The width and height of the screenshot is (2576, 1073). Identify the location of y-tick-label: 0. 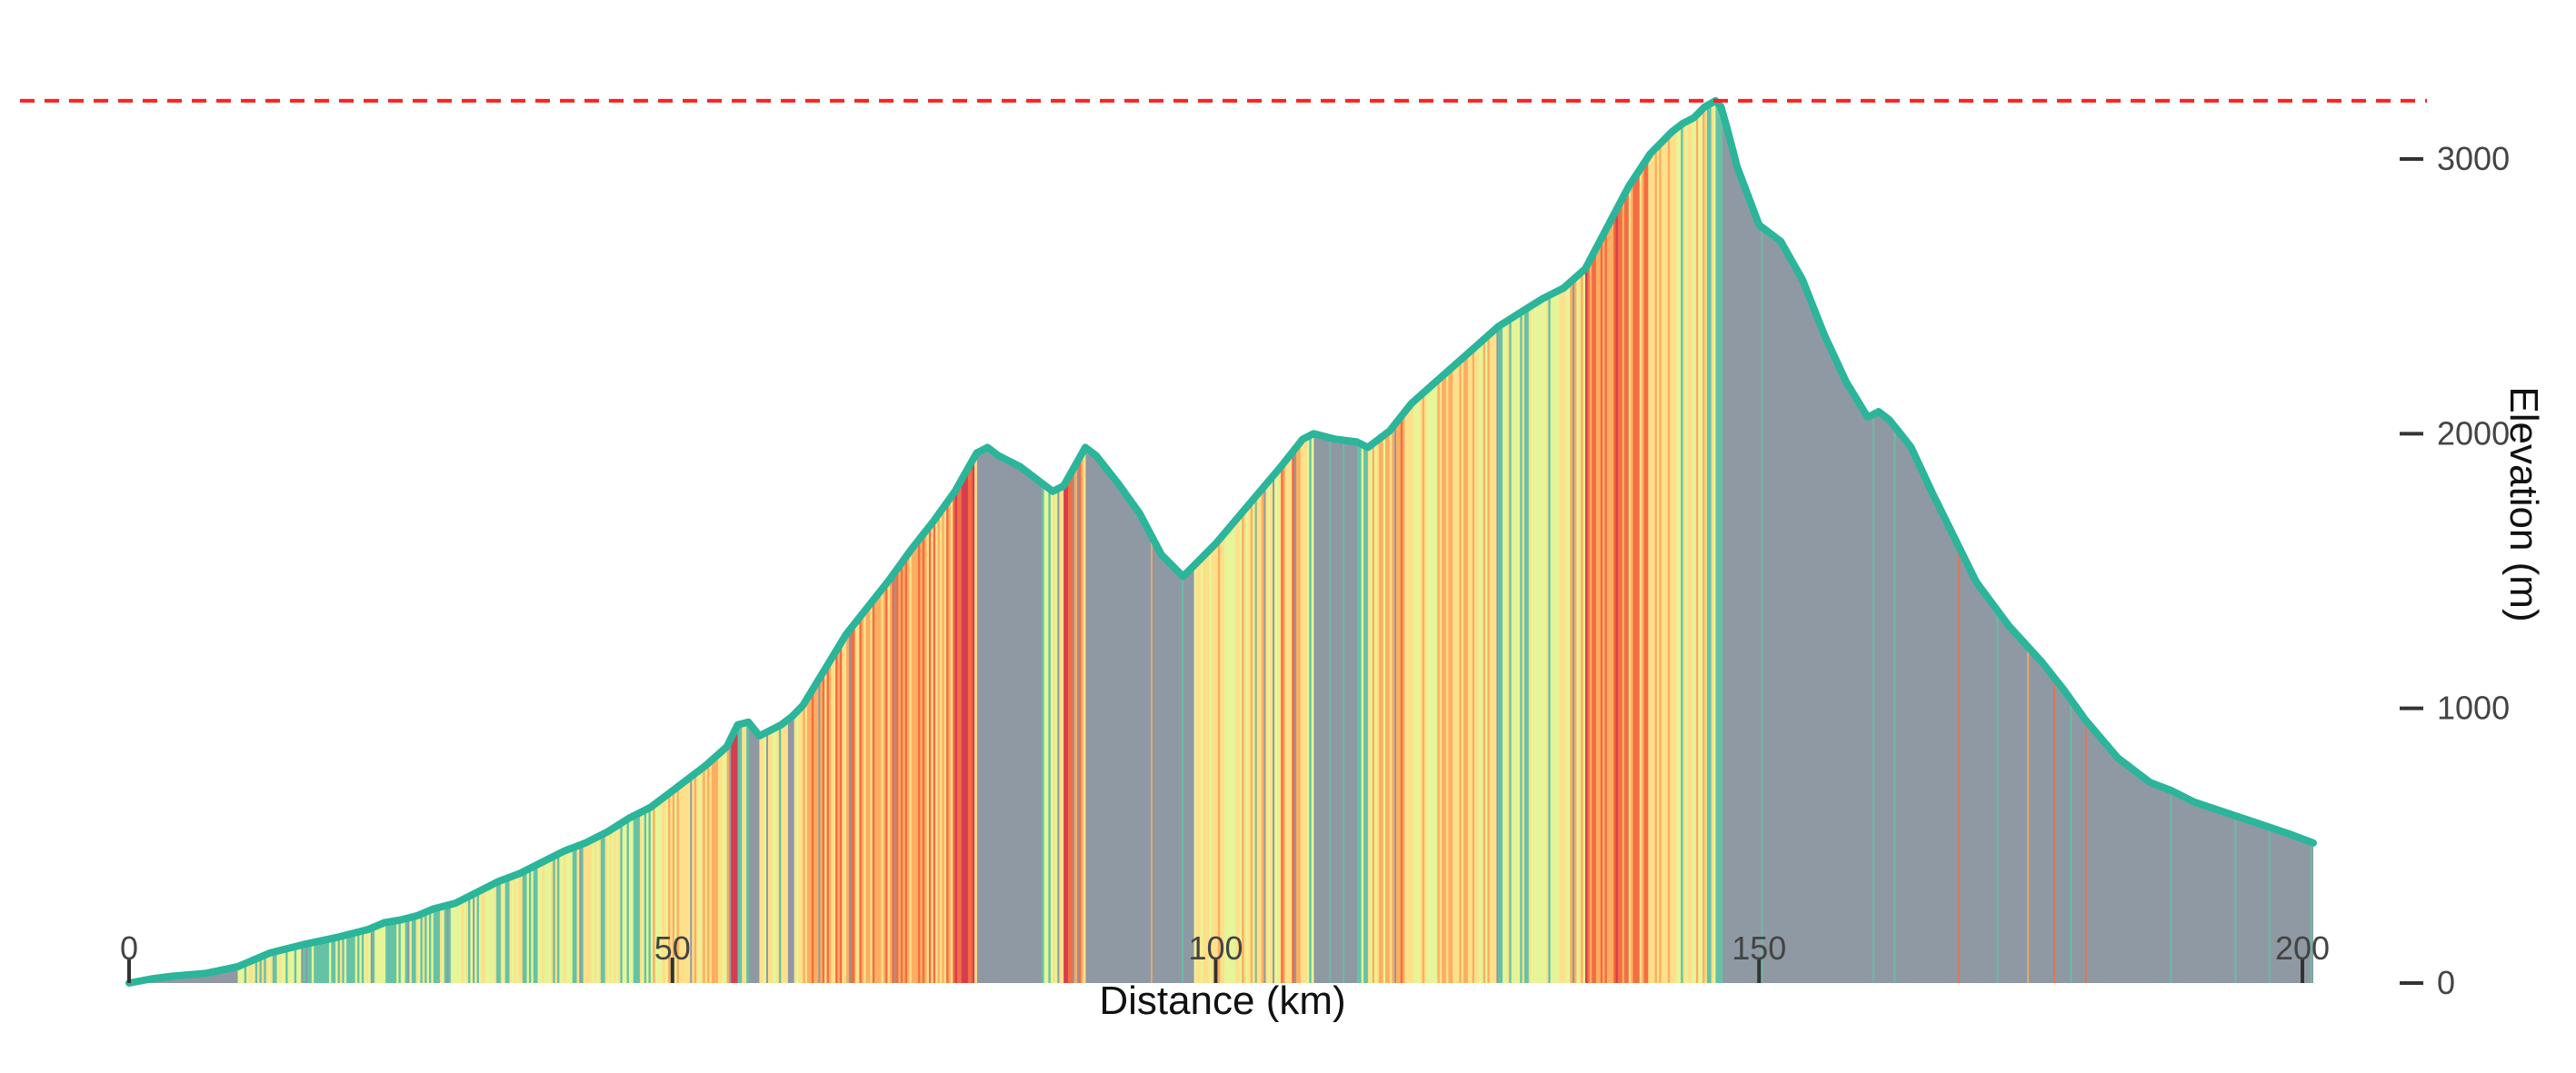
(2446, 983).